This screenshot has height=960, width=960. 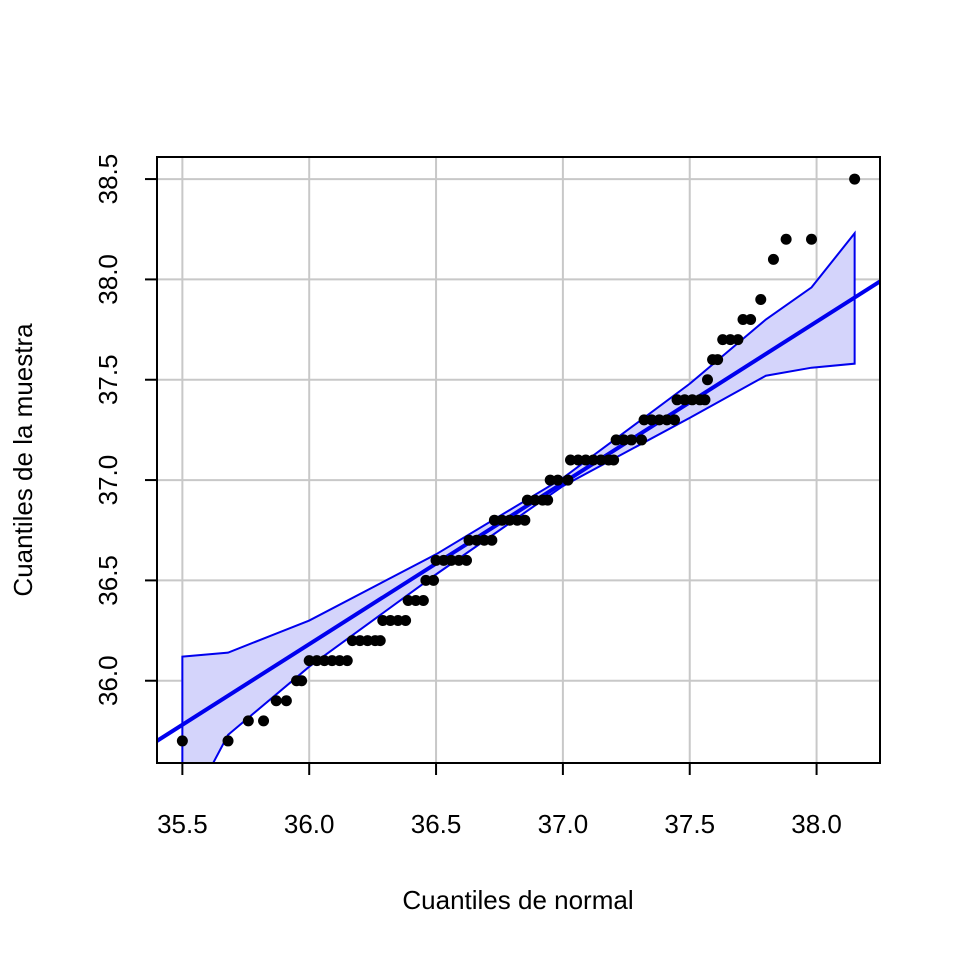 I want to click on y-tick-label: 38.5, so click(x=108, y=179).